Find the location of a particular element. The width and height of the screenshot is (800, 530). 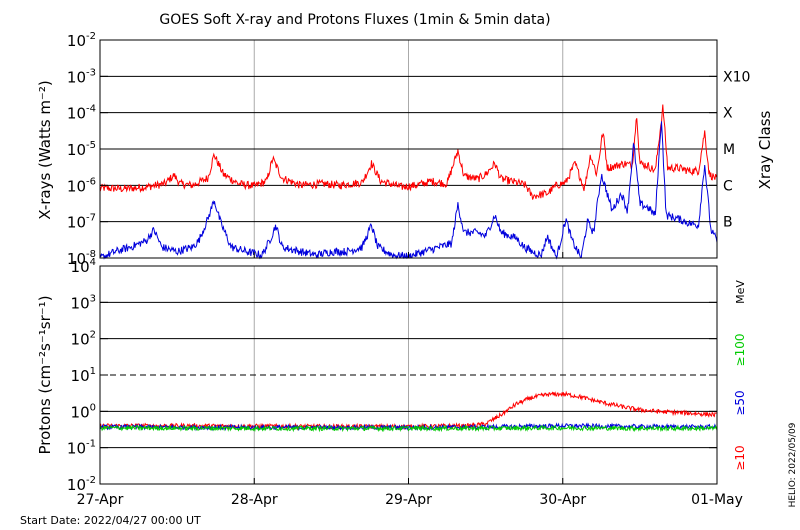

y-tick-label: 10⁻⁴ is located at coordinates (81, 113).